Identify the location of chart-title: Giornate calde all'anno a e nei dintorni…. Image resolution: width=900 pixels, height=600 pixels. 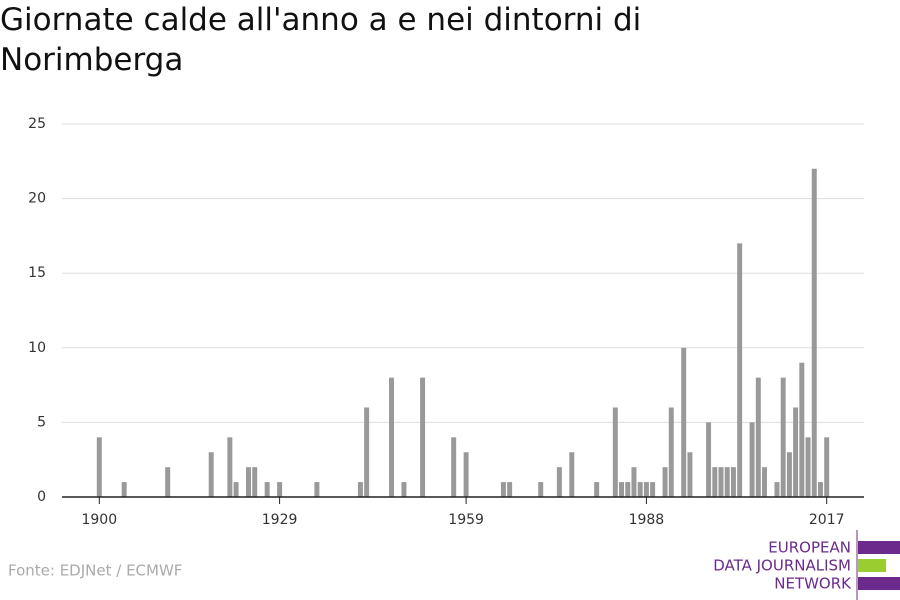
(321, 40).